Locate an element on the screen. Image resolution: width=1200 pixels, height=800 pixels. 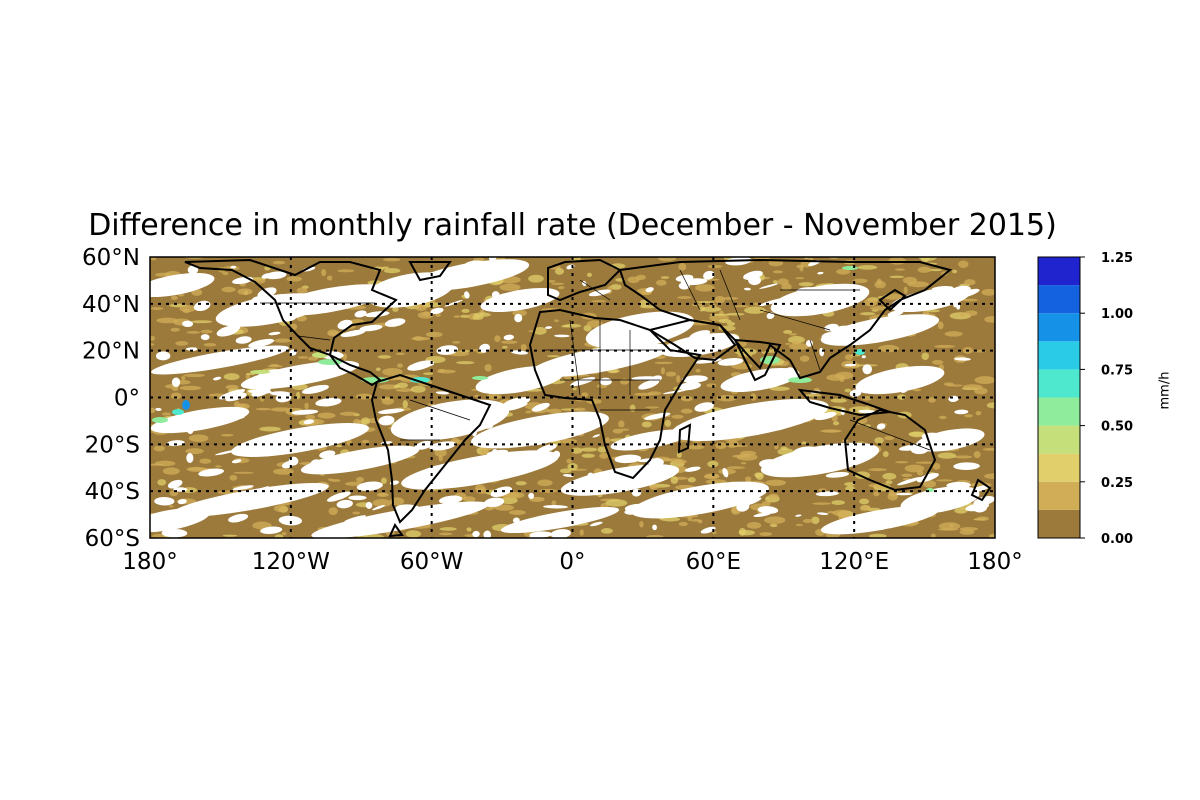
longitude-label: 0° is located at coordinates (572, 562).